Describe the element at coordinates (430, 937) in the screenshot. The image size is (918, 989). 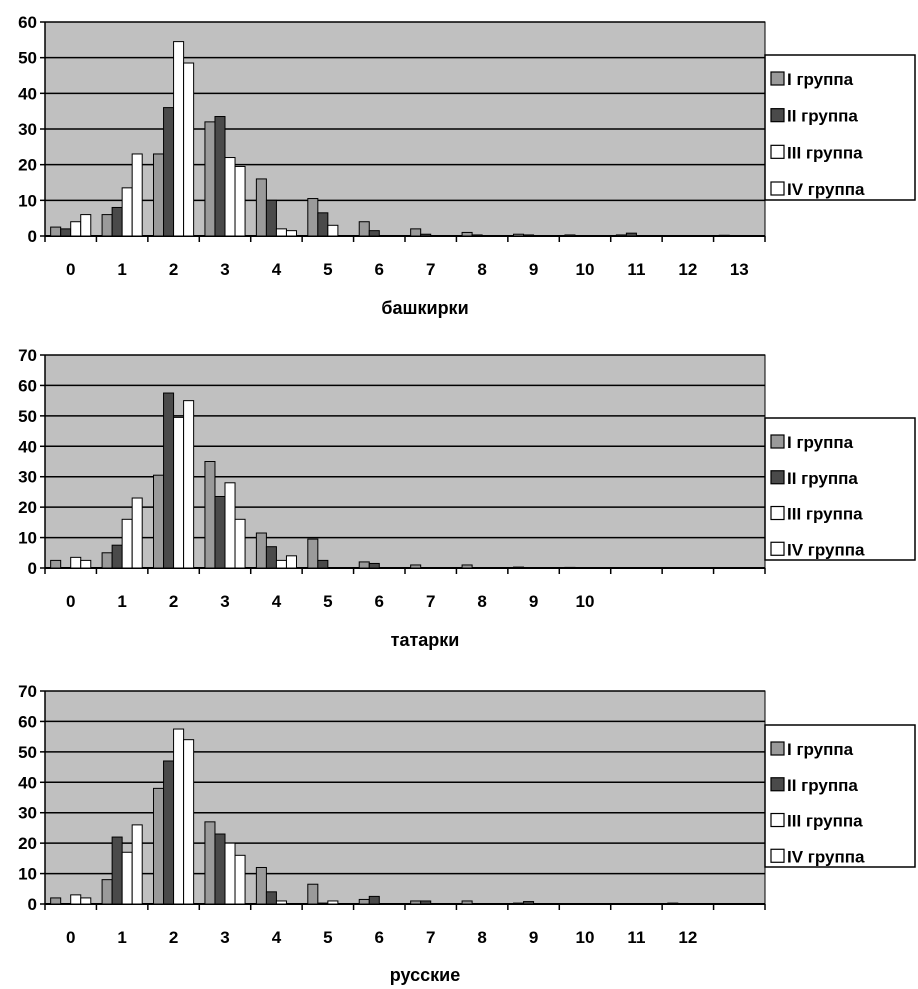
I see `x-tick-label: 7` at that location.